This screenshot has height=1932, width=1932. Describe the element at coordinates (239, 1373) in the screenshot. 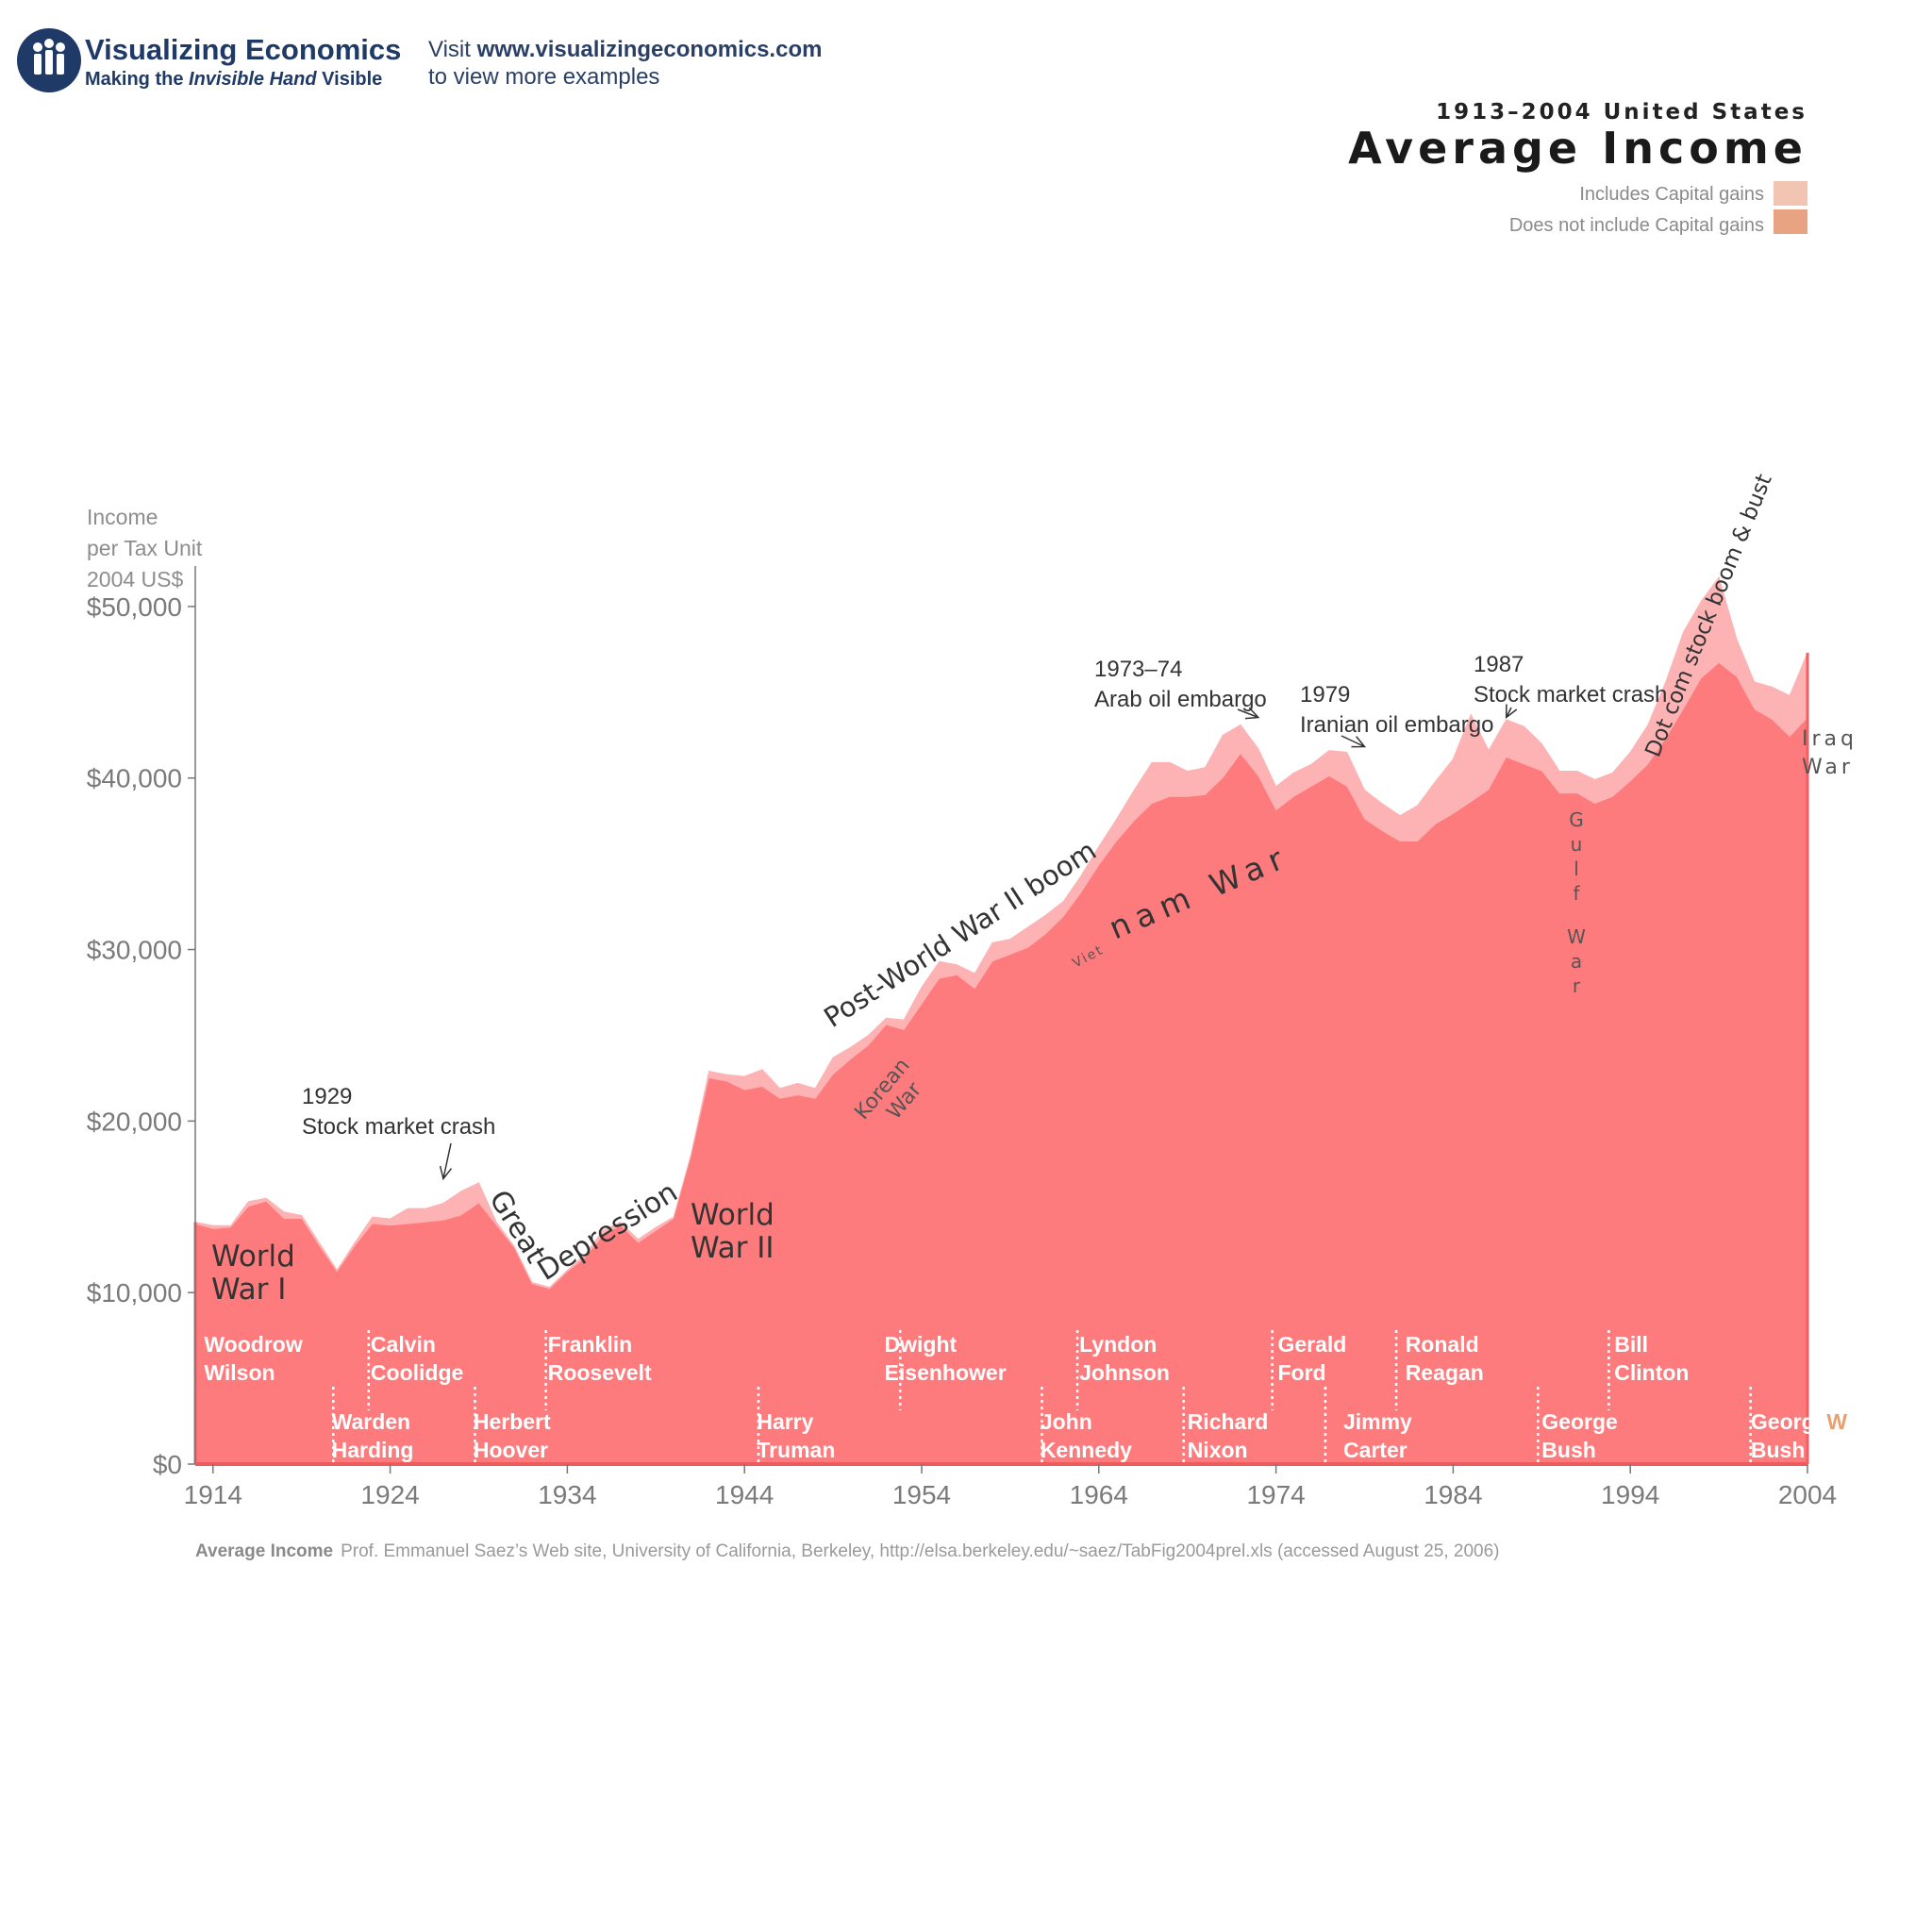

I see `president-name-line: Wilson` at that location.